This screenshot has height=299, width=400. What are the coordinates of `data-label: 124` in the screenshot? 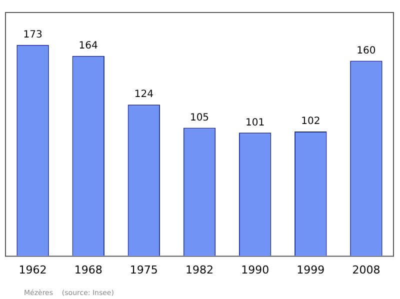 It's located at (144, 94).